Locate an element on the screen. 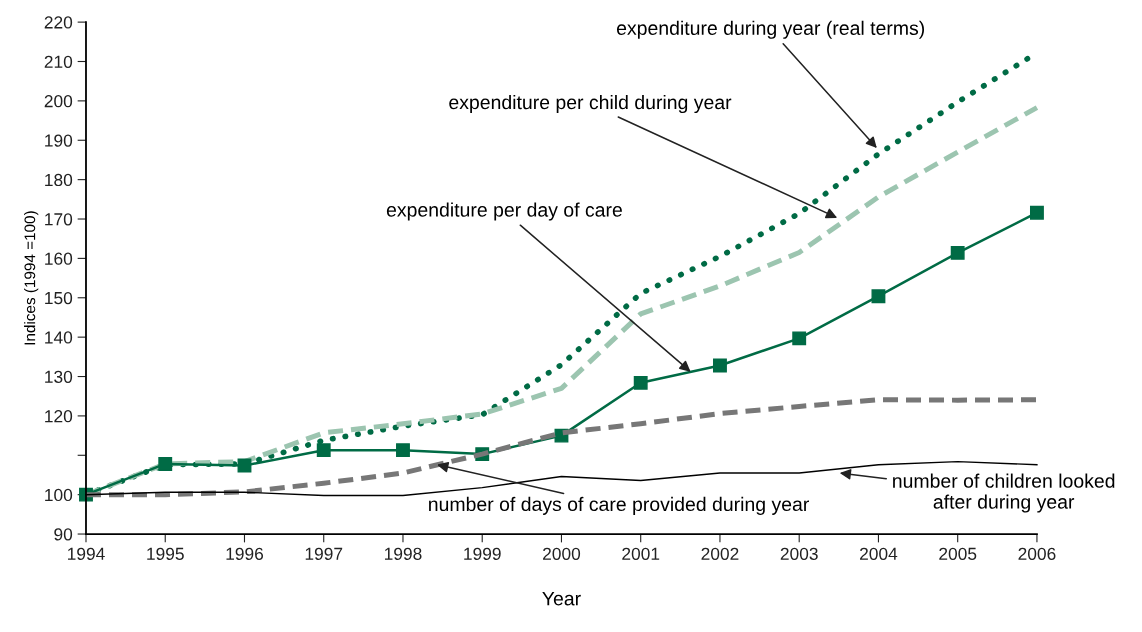 The height and width of the screenshot is (632, 1142). x-tick-label: 1998 is located at coordinates (403, 553).